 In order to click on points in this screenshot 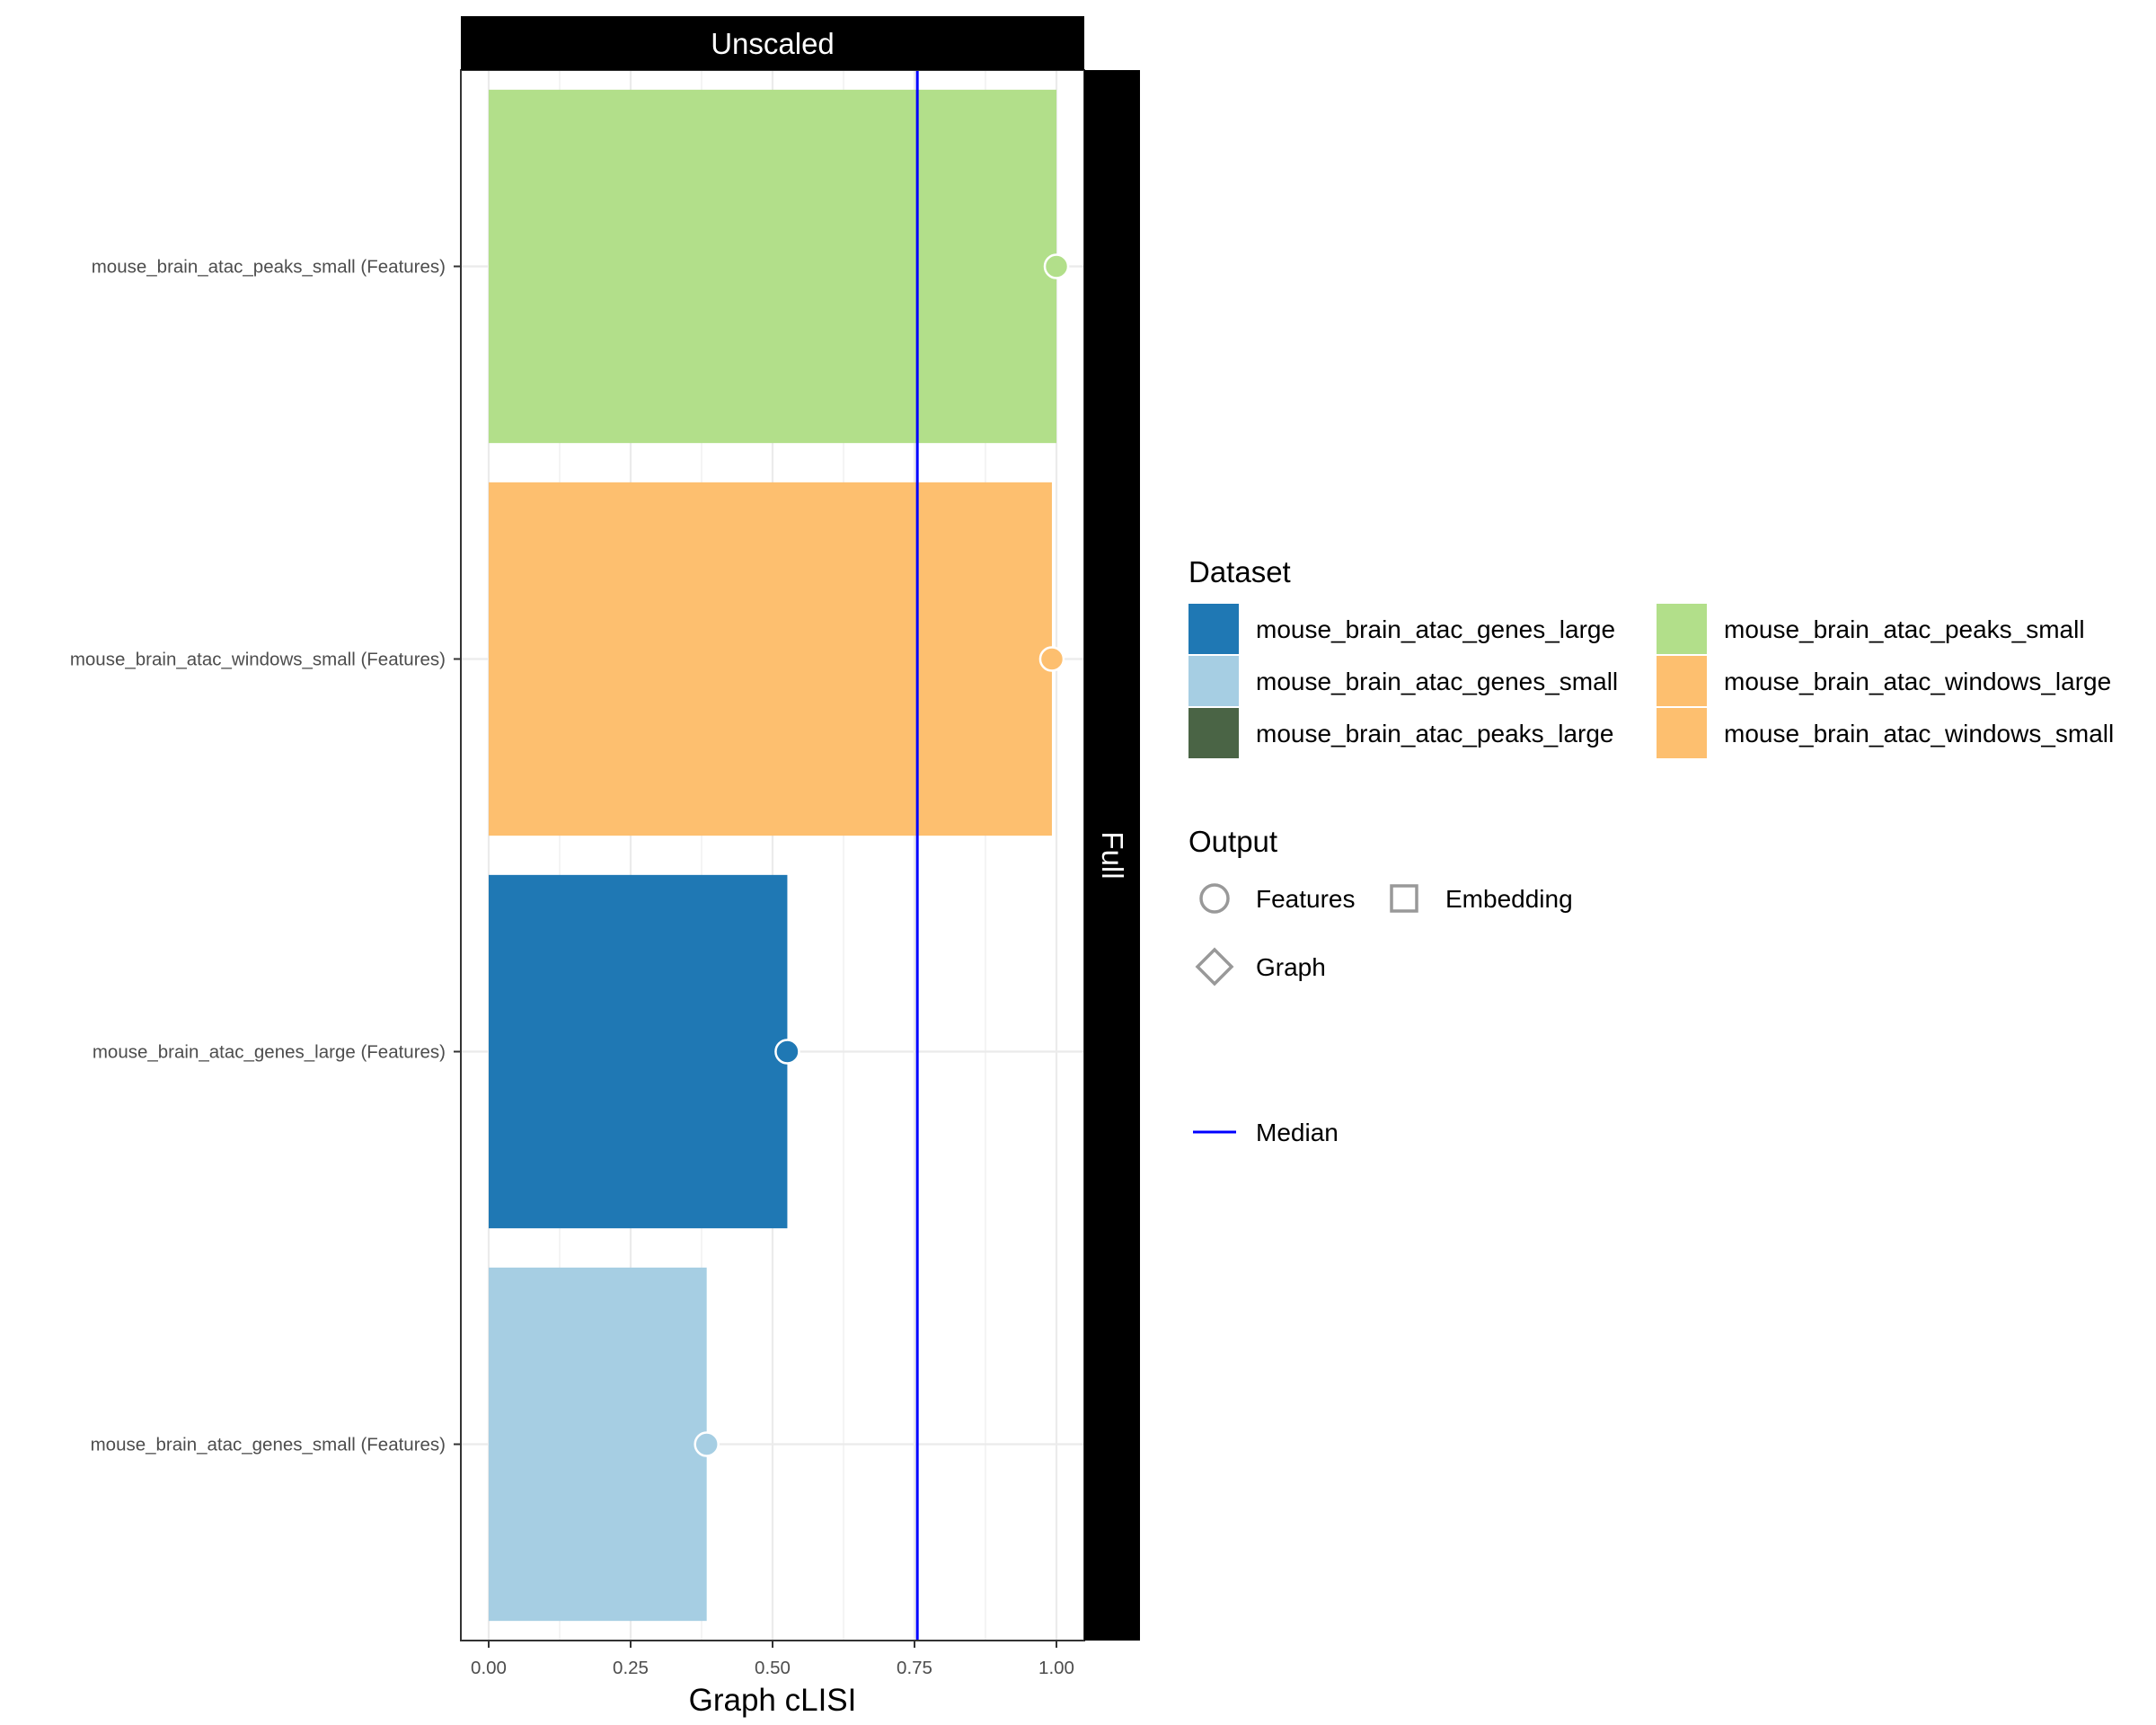, I will do `click(882, 855)`.